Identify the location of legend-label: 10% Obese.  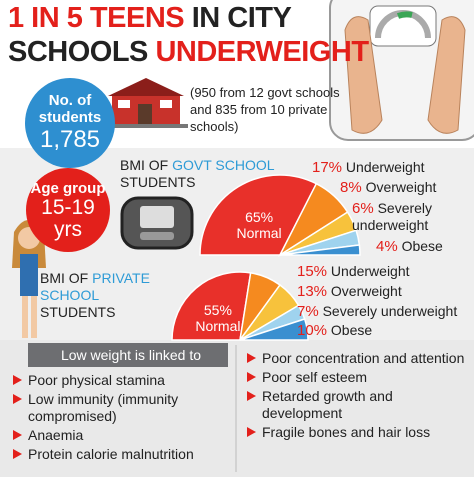
(334, 330).